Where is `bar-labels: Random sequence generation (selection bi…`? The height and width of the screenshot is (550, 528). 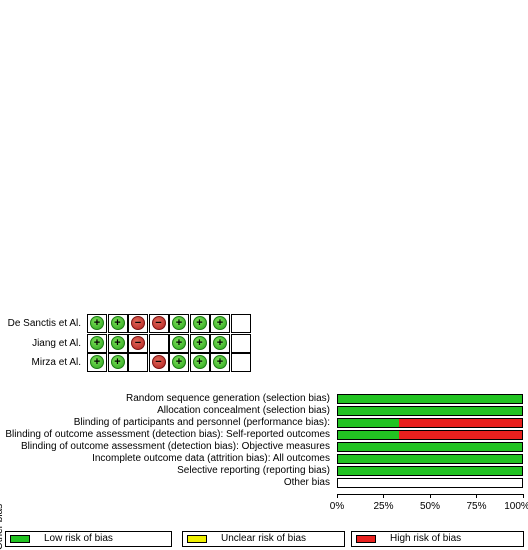
bar-labels: Random sequence generation (selection bi… is located at coordinates (165, 441).